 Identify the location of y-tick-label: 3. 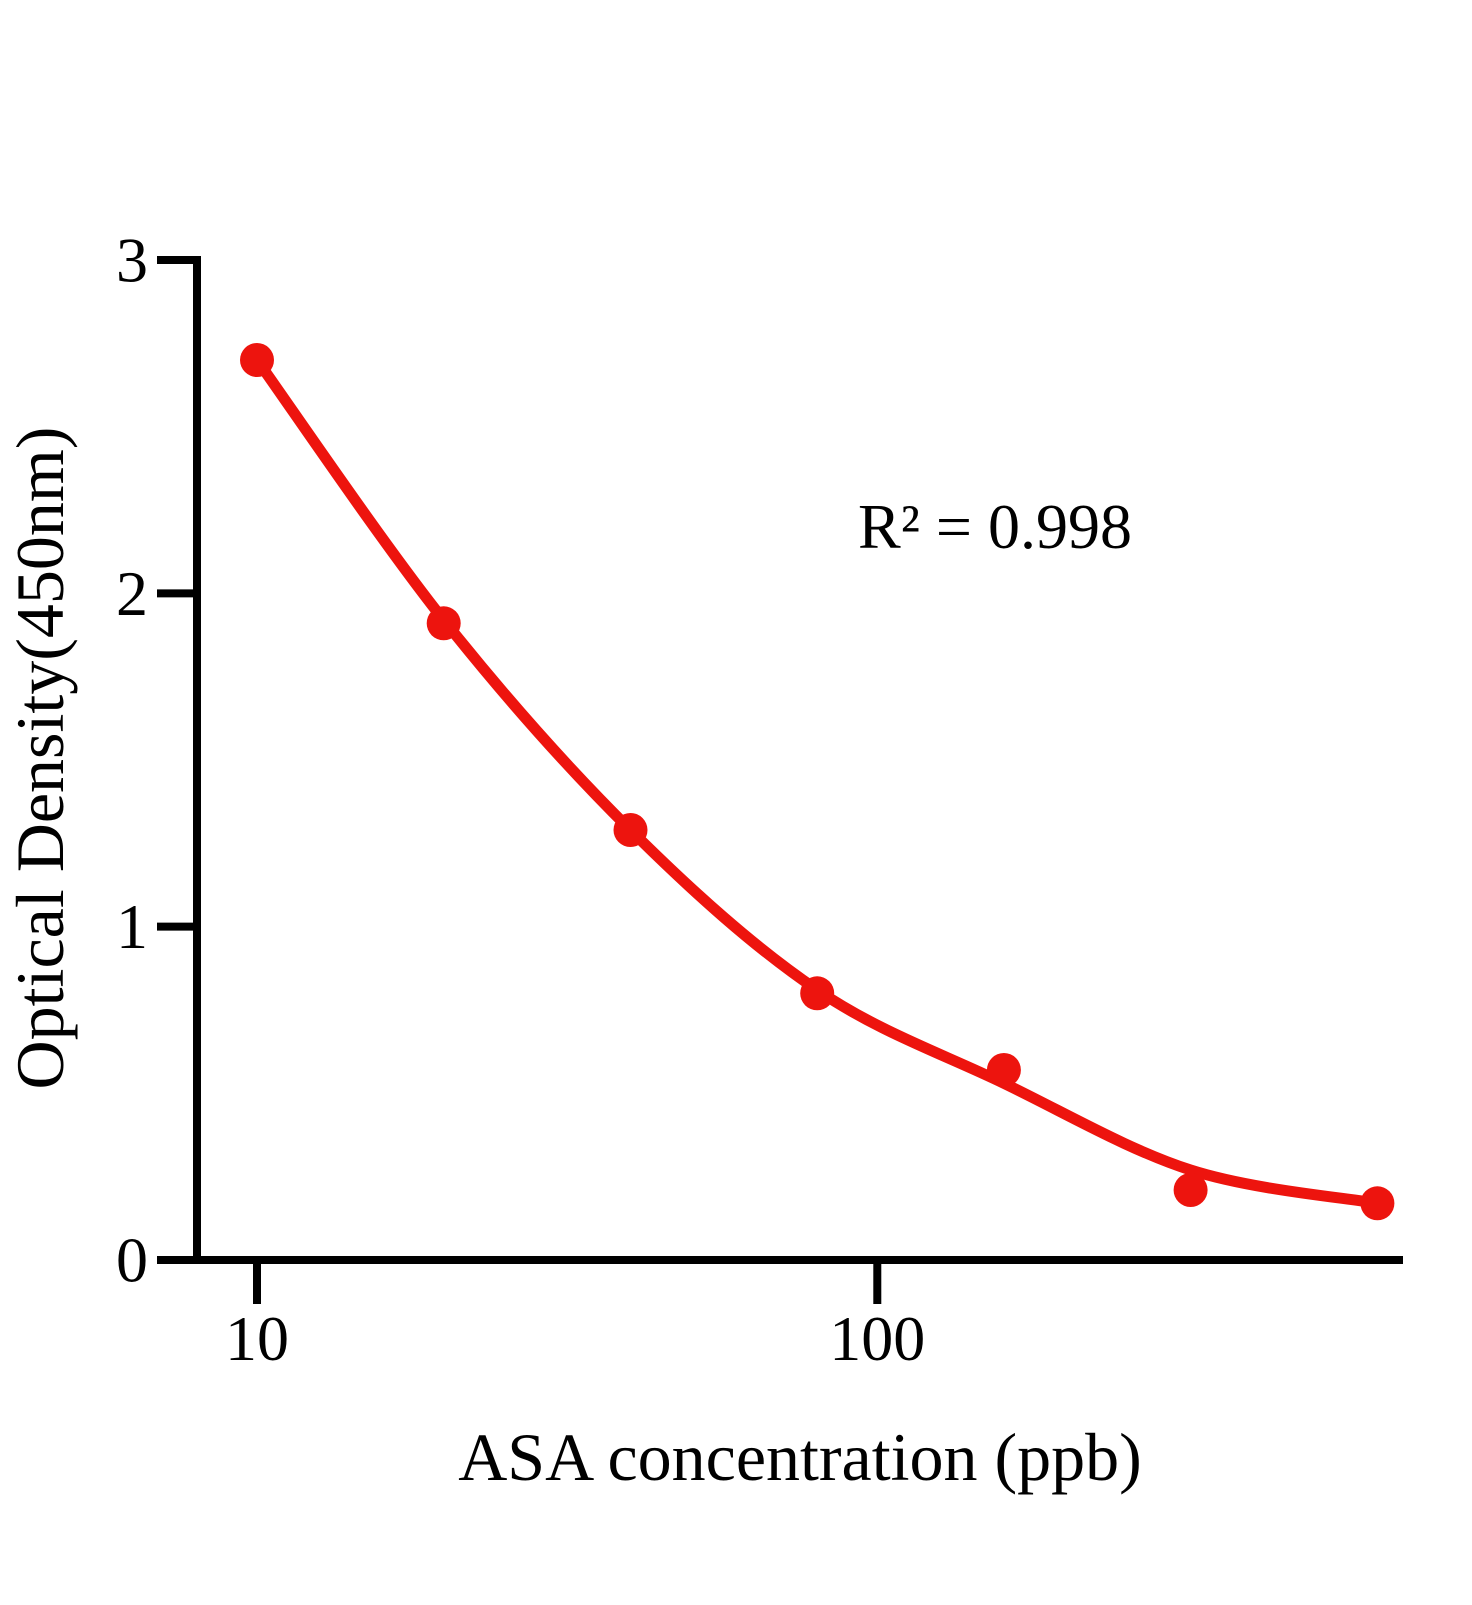
(132, 260).